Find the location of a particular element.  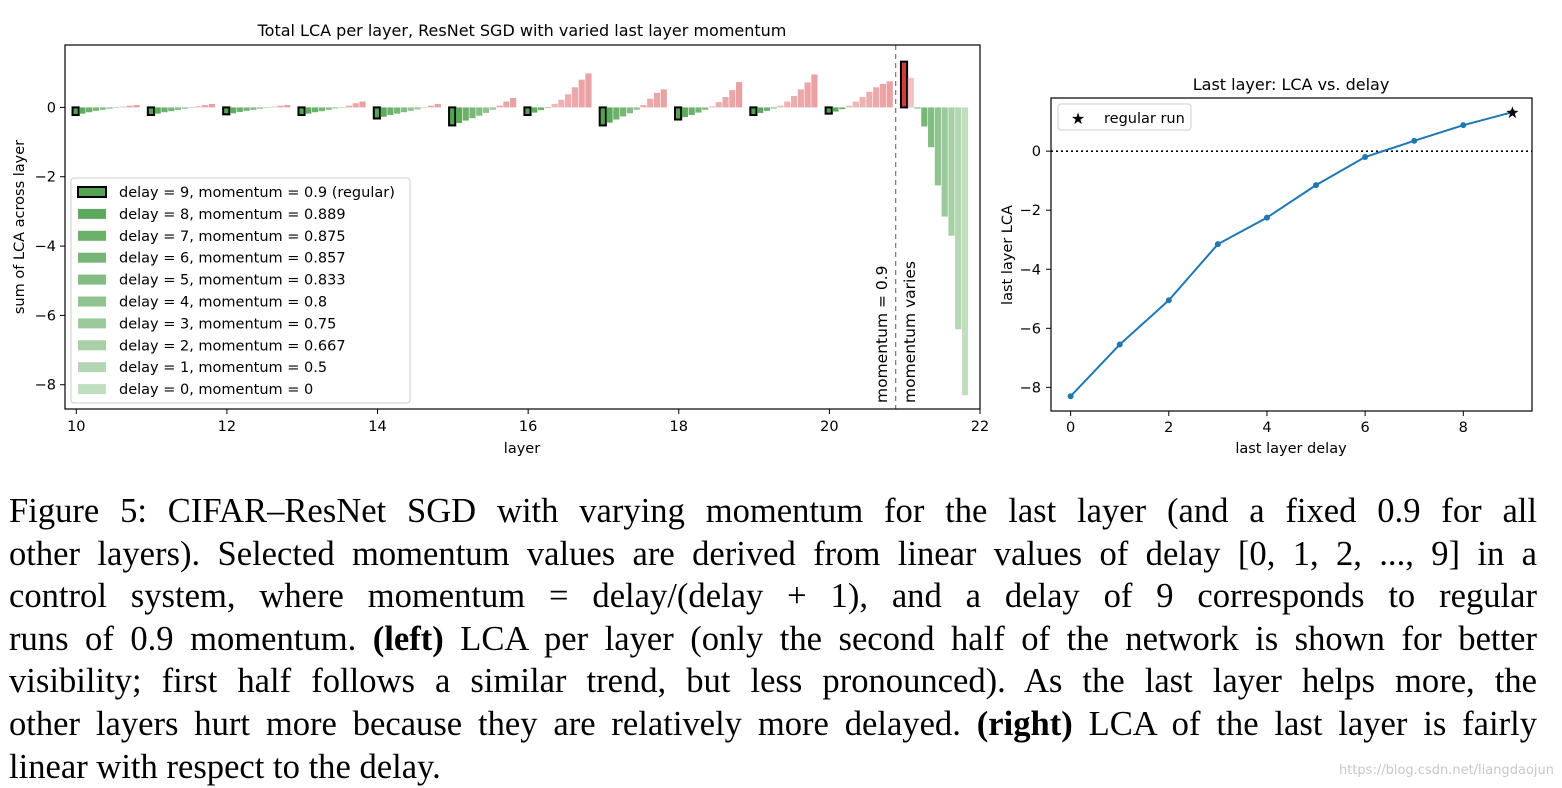

right-ytick-label: −8 is located at coordinates (1030, 388).